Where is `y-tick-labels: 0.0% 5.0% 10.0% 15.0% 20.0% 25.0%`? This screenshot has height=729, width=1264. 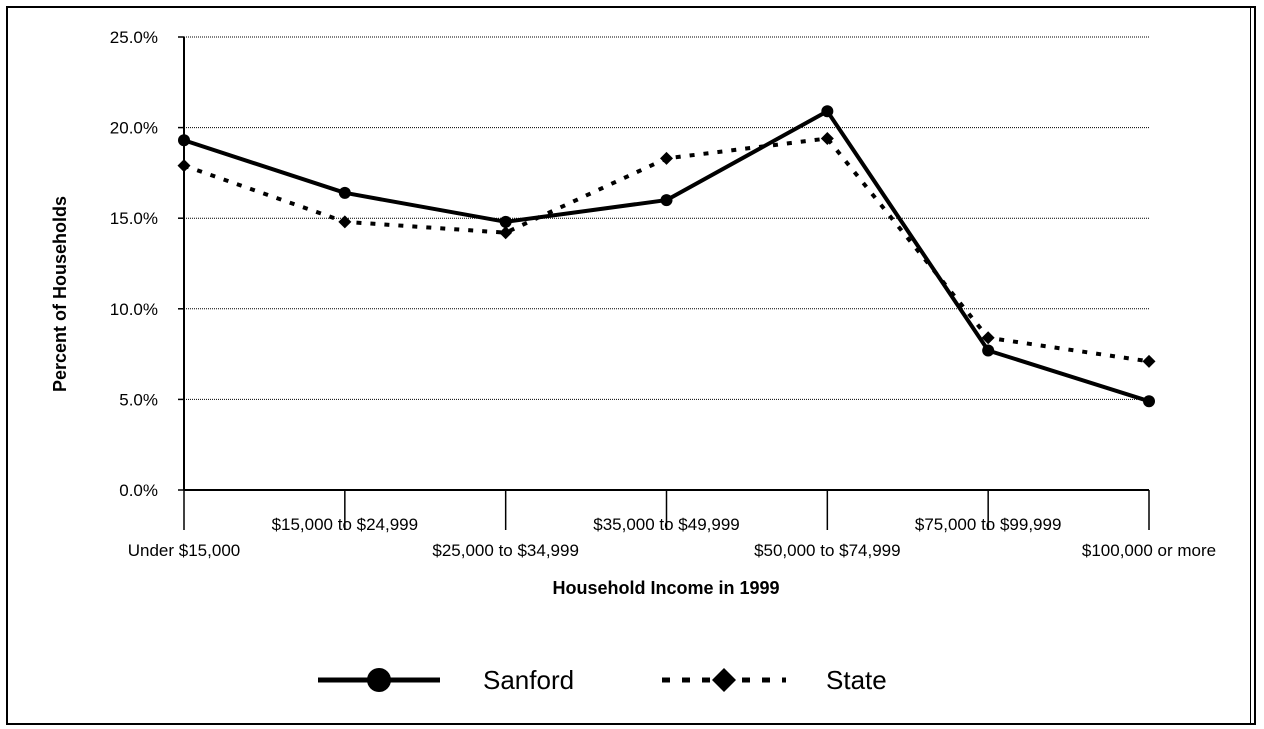 y-tick-labels: 0.0% 5.0% 10.0% 15.0% 20.0% 25.0% is located at coordinates (134, 264).